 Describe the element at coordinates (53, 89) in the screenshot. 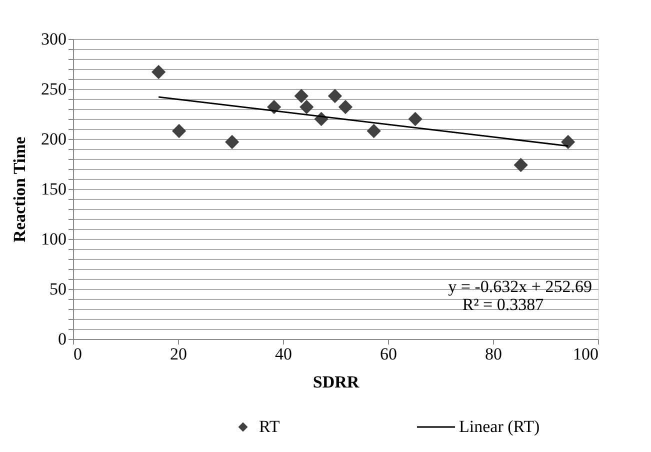

I see `y-tick-label: 250` at that location.